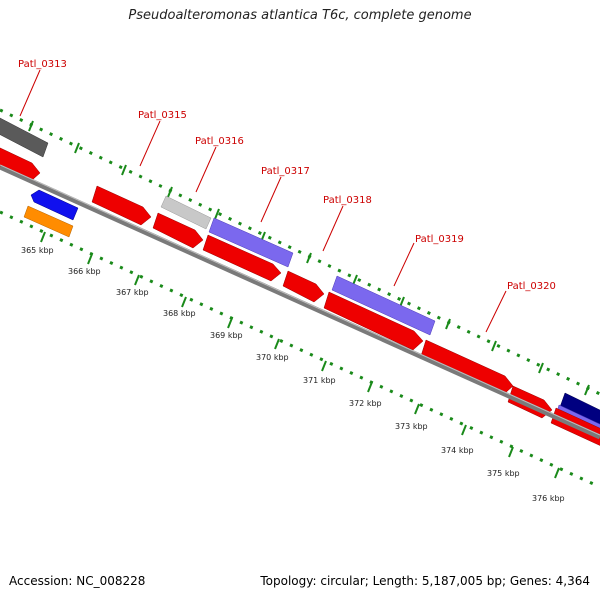 This screenshot has width=600, height=600. I want to click on scale-label: 369 kbp, so click(226, 335).